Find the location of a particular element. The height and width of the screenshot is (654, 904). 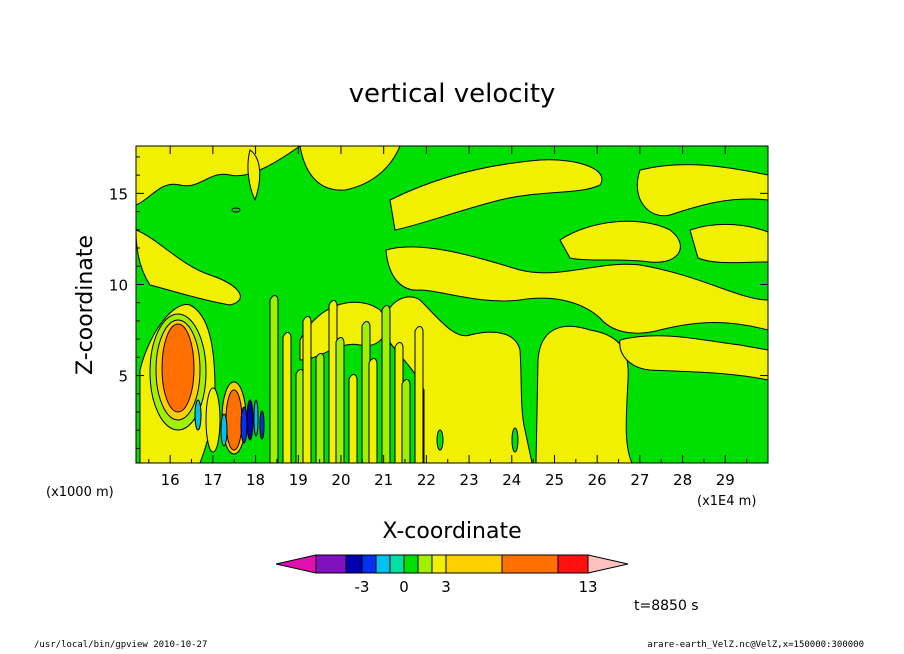

updraft-region is located at coordinates (584, 394).